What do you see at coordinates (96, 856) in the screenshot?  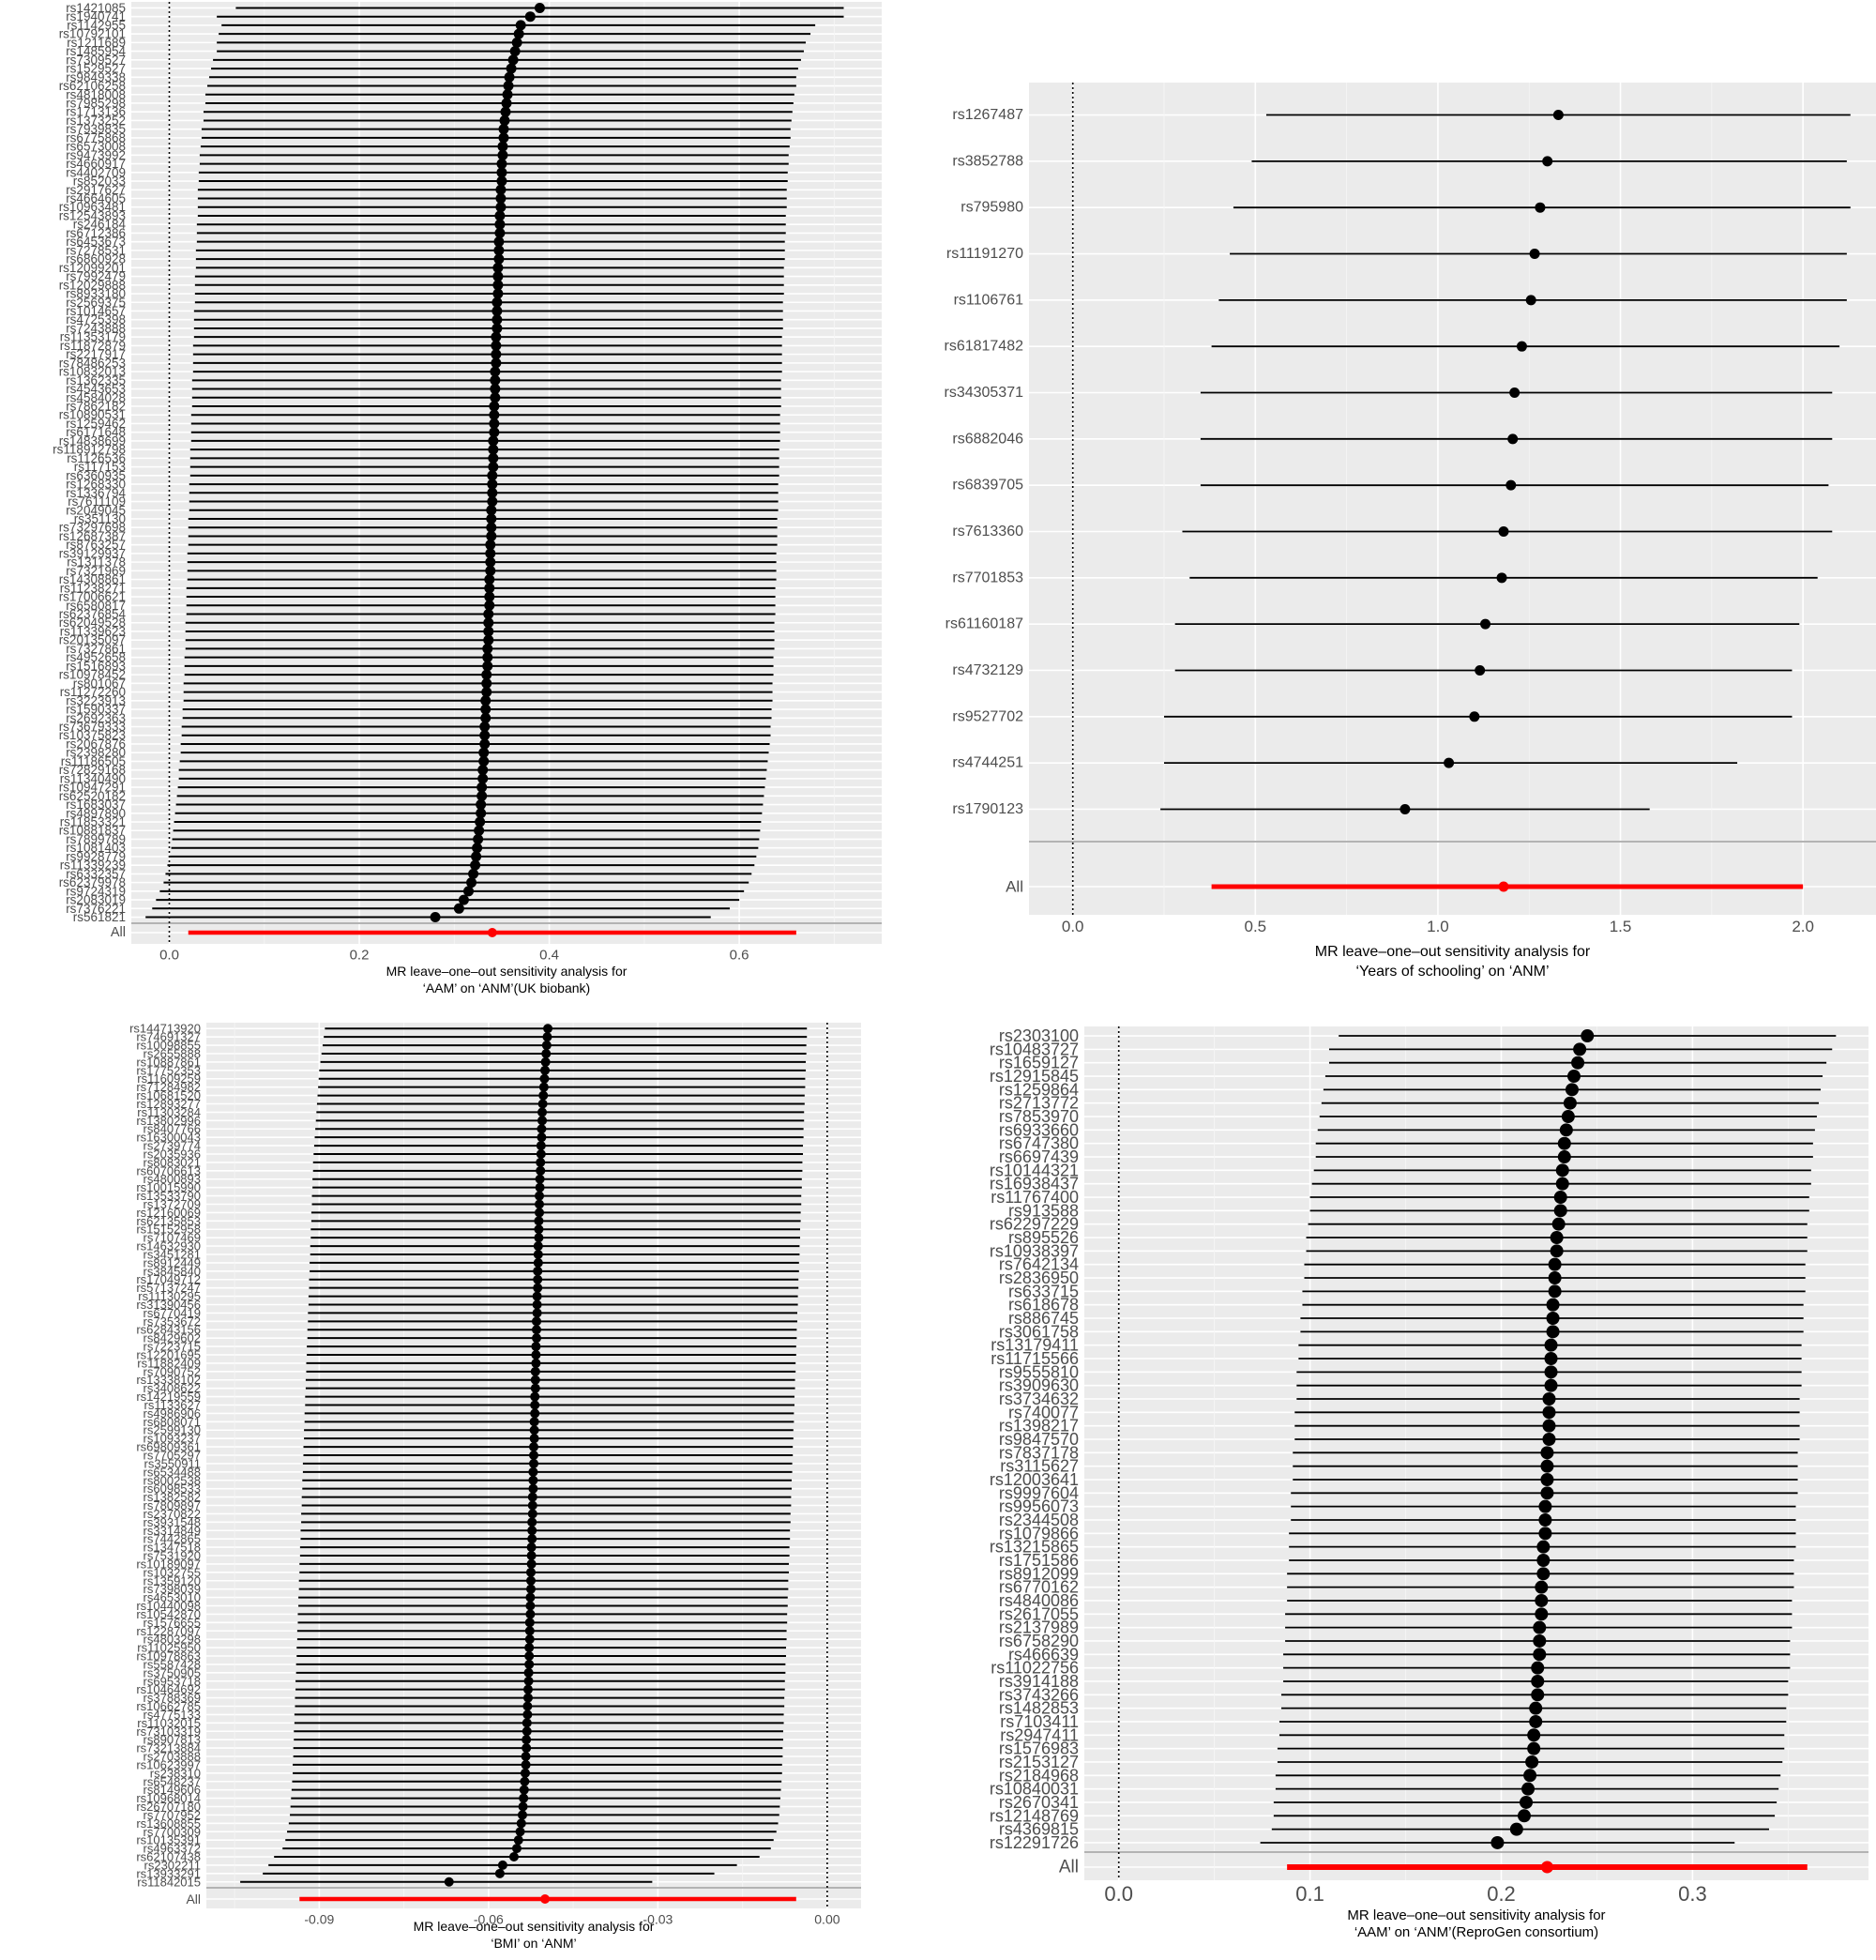 I see `snp-label: rs9928779` at bounding box center [96, 856].